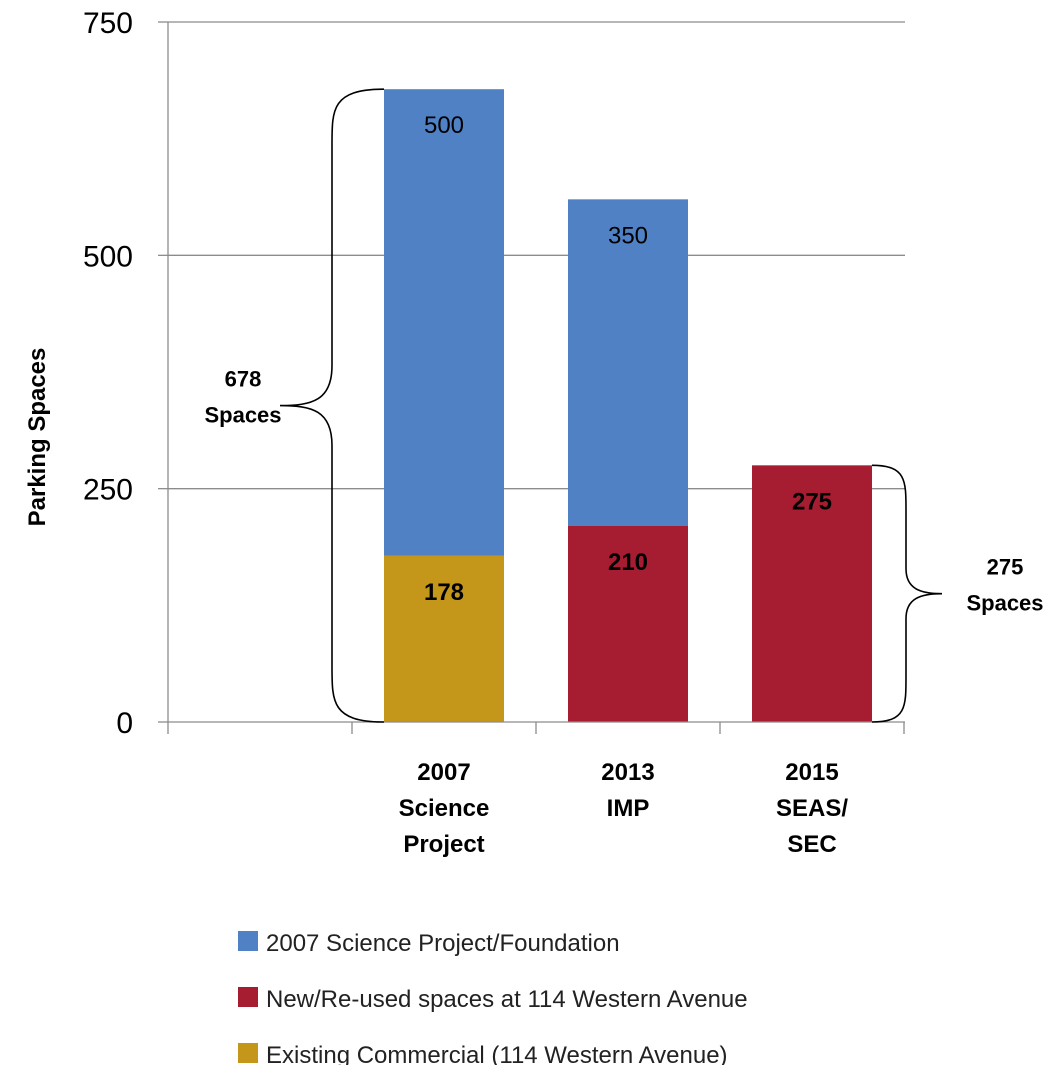  Describe the element at coordinates (628, 235) in the screenshot. I see `data-label: 350` at that location.